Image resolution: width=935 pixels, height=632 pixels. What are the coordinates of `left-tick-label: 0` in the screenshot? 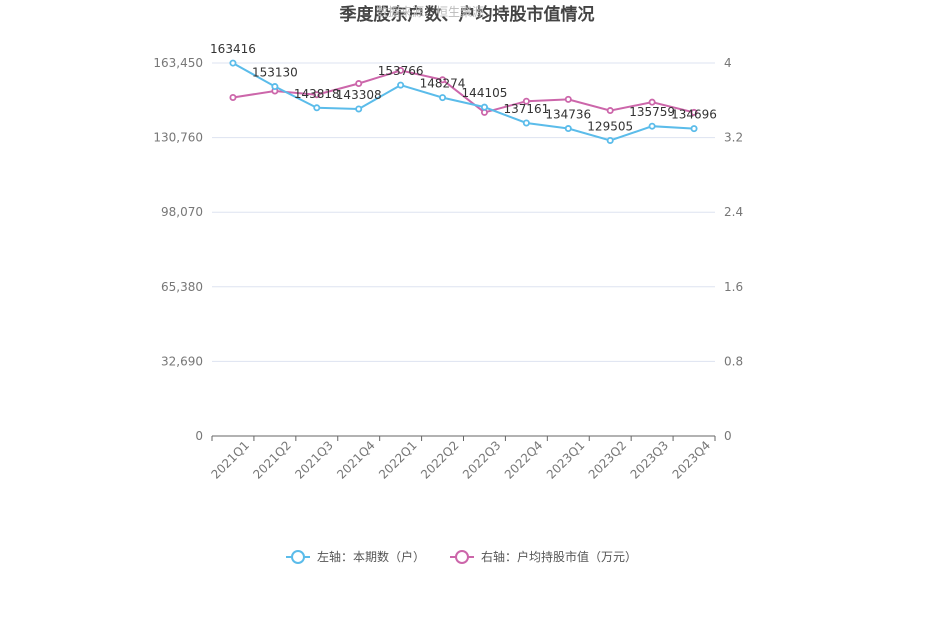 It's located at (199, 436).